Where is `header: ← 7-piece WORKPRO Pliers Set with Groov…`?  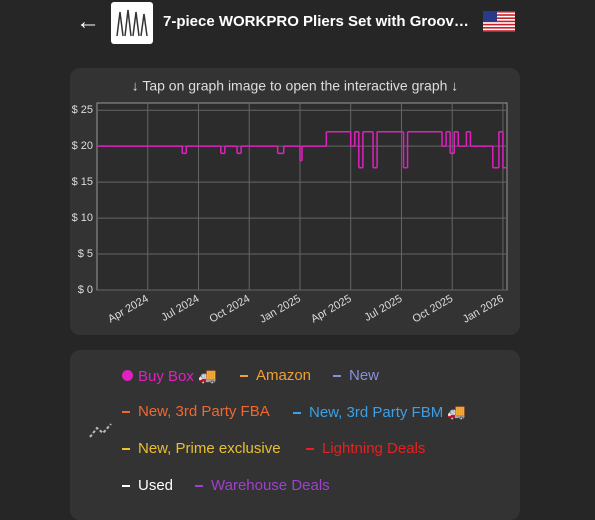
header: ← 7-piece WORKPRO Pliers Set with Groov… is located at coordinates (297, 23).